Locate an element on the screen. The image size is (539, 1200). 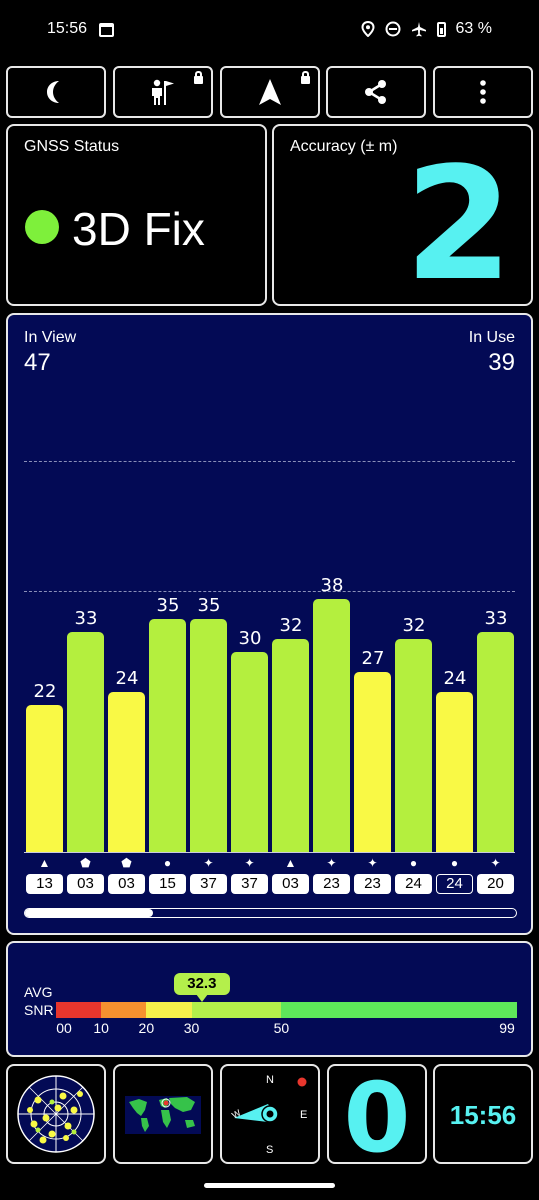
moon-icon is located at coordinates (53, 92).